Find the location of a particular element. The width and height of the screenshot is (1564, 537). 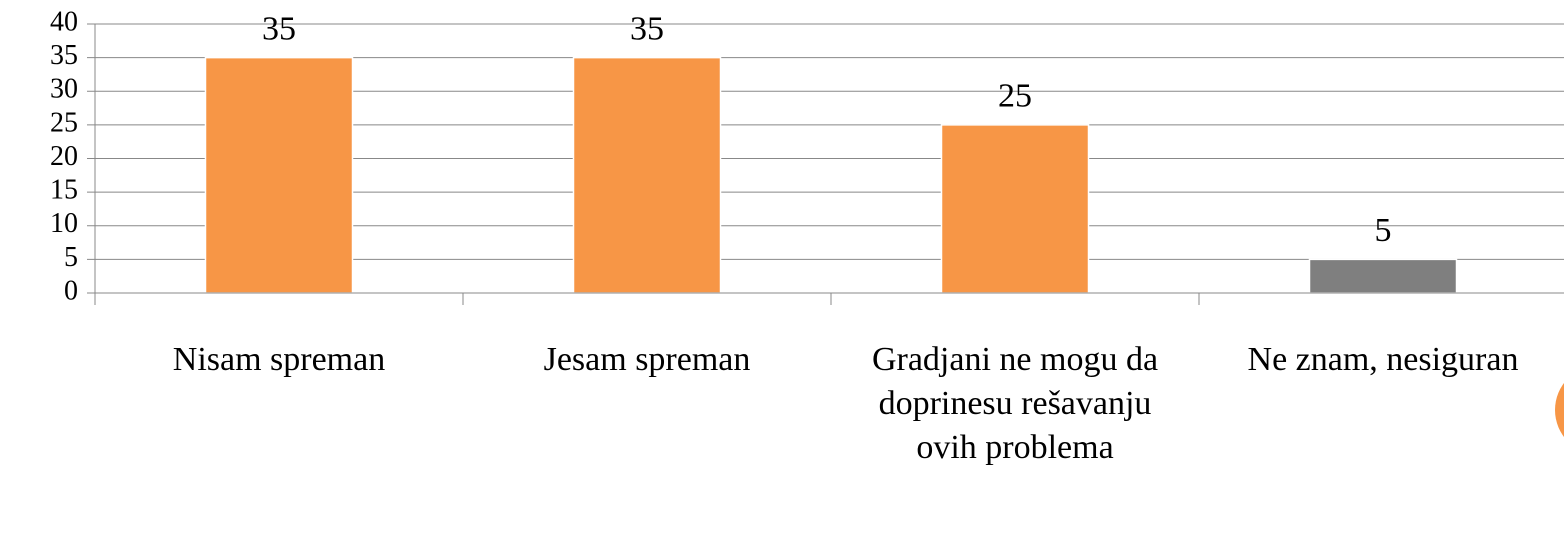

decoration-circle is located at coordinates (1559, 410).